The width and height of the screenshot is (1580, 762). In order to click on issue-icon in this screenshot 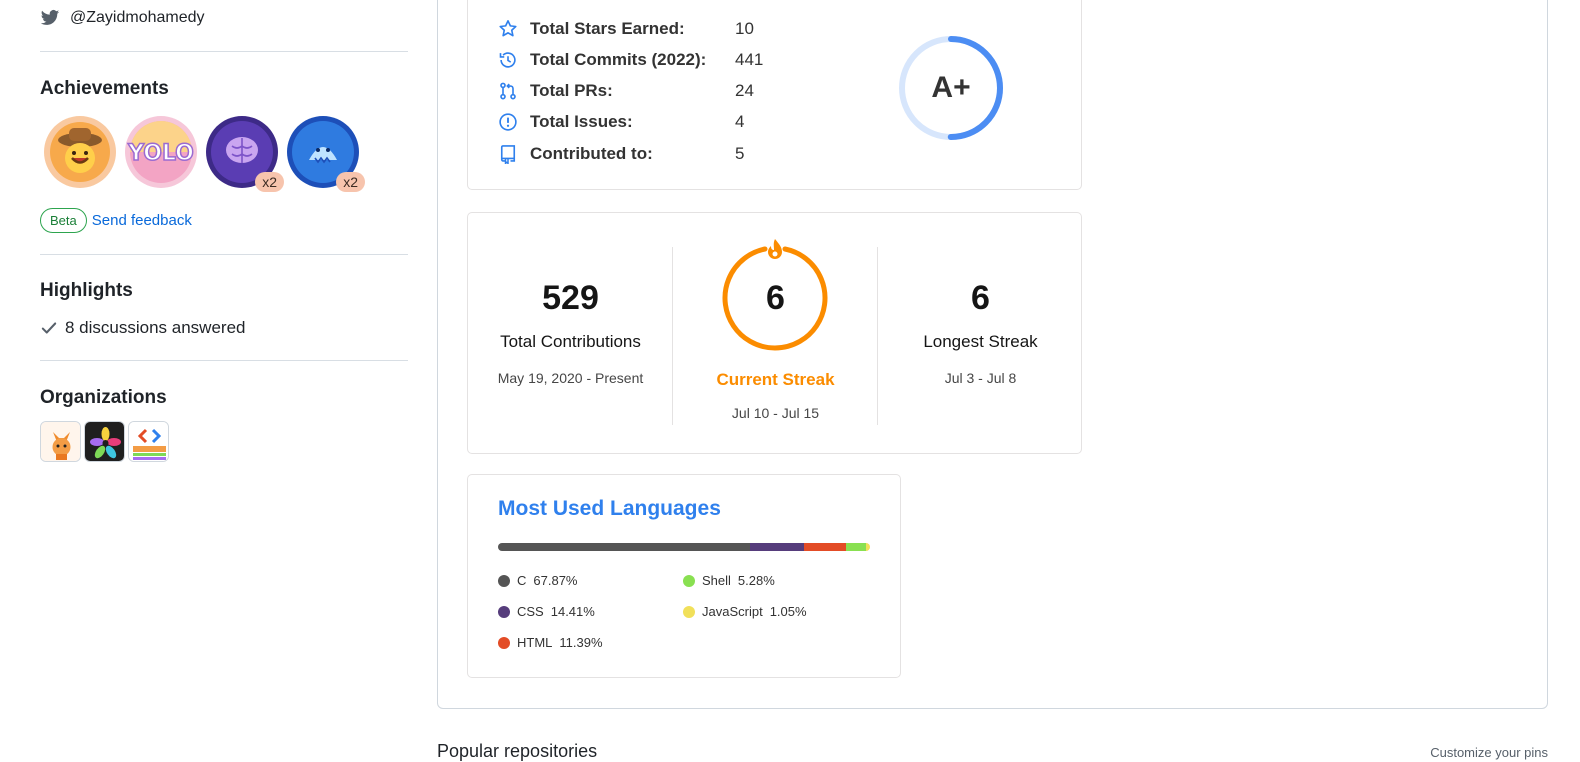, I will do `click(508, 122)`.